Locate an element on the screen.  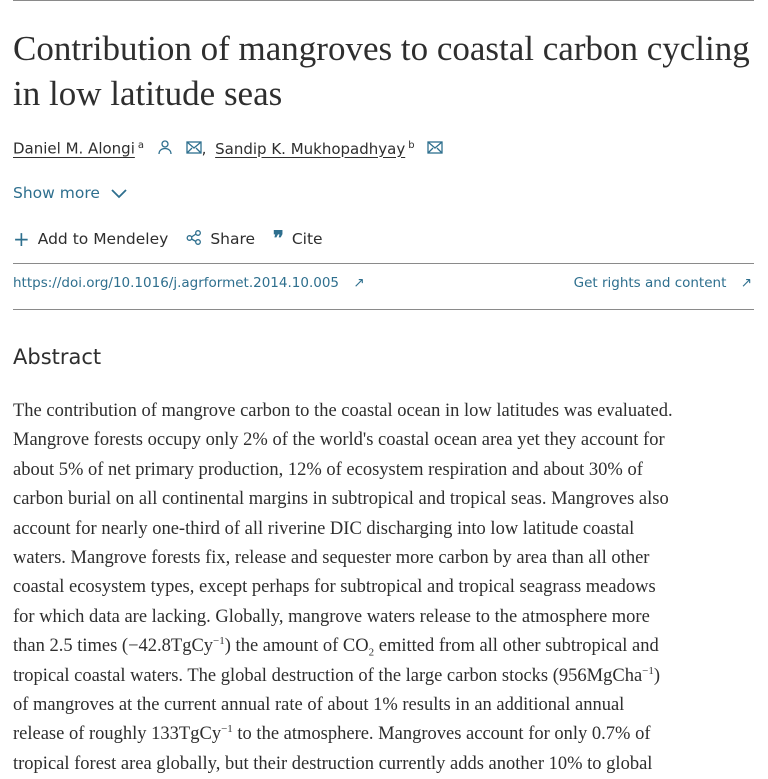
show-more-label: Show more is located at coordinates (56, 193).